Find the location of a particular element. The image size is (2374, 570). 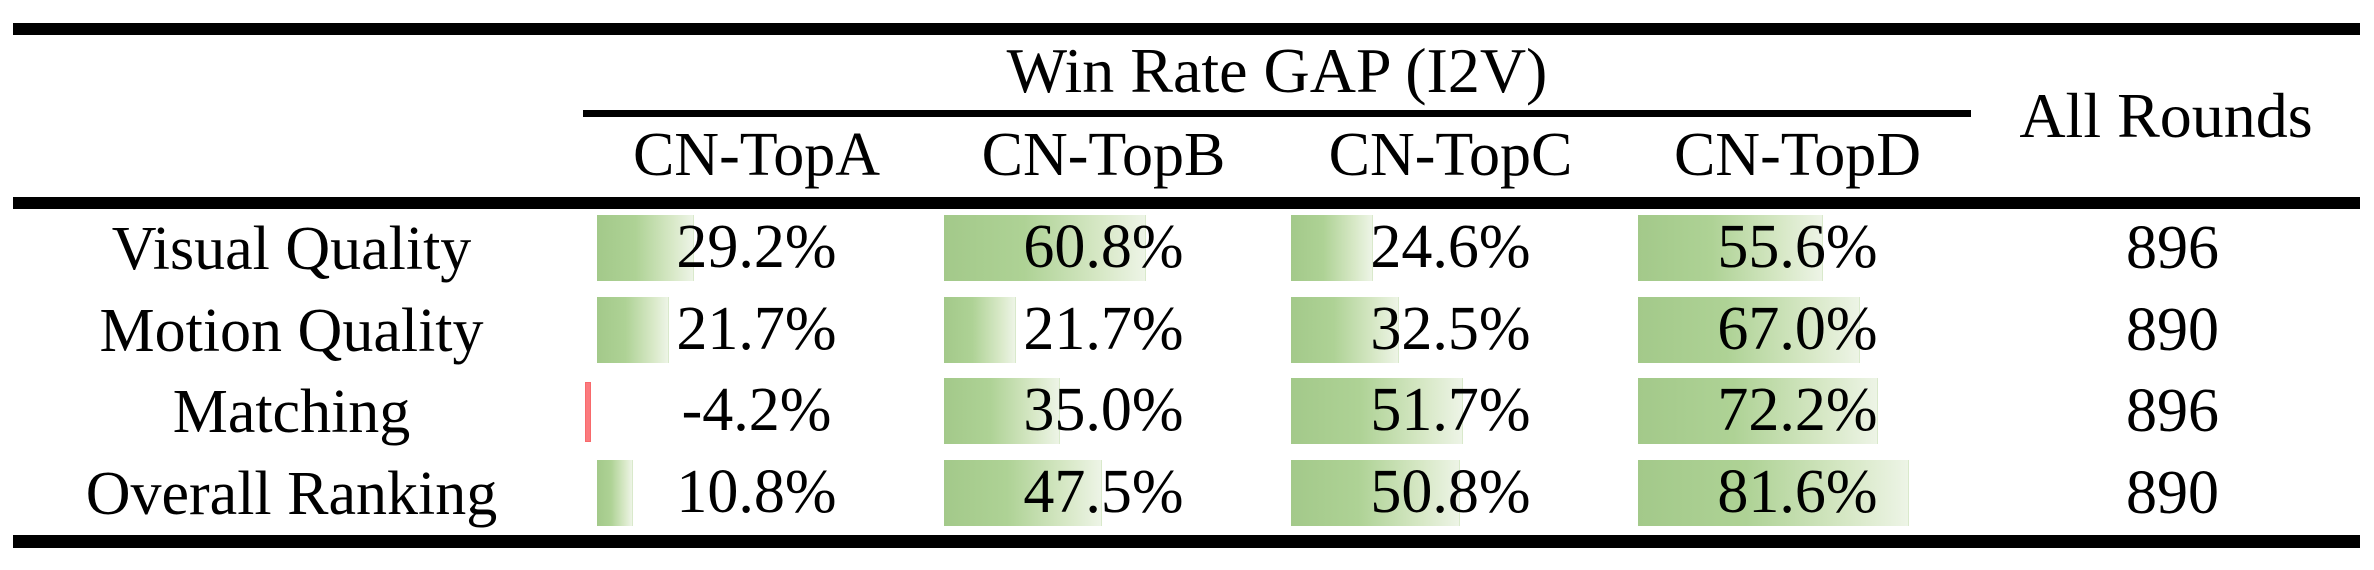

win-rate-value: 24.6% is located at coordinates (1450, 247).